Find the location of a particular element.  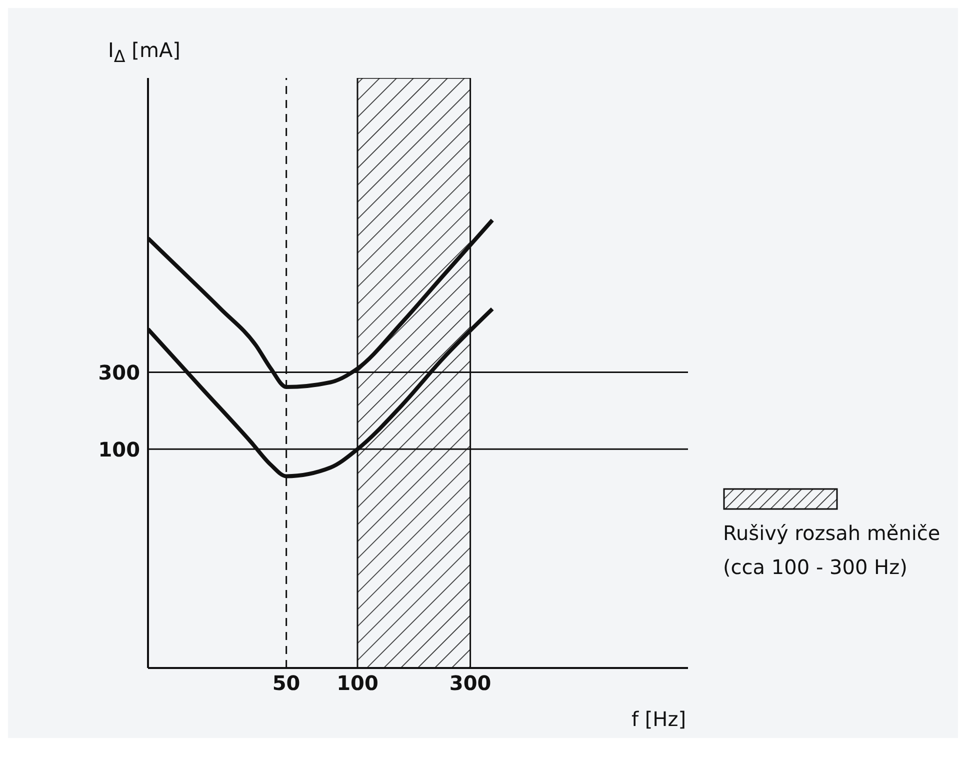

x-axis-title: f [Hz] is located at coordinates (658, 719).